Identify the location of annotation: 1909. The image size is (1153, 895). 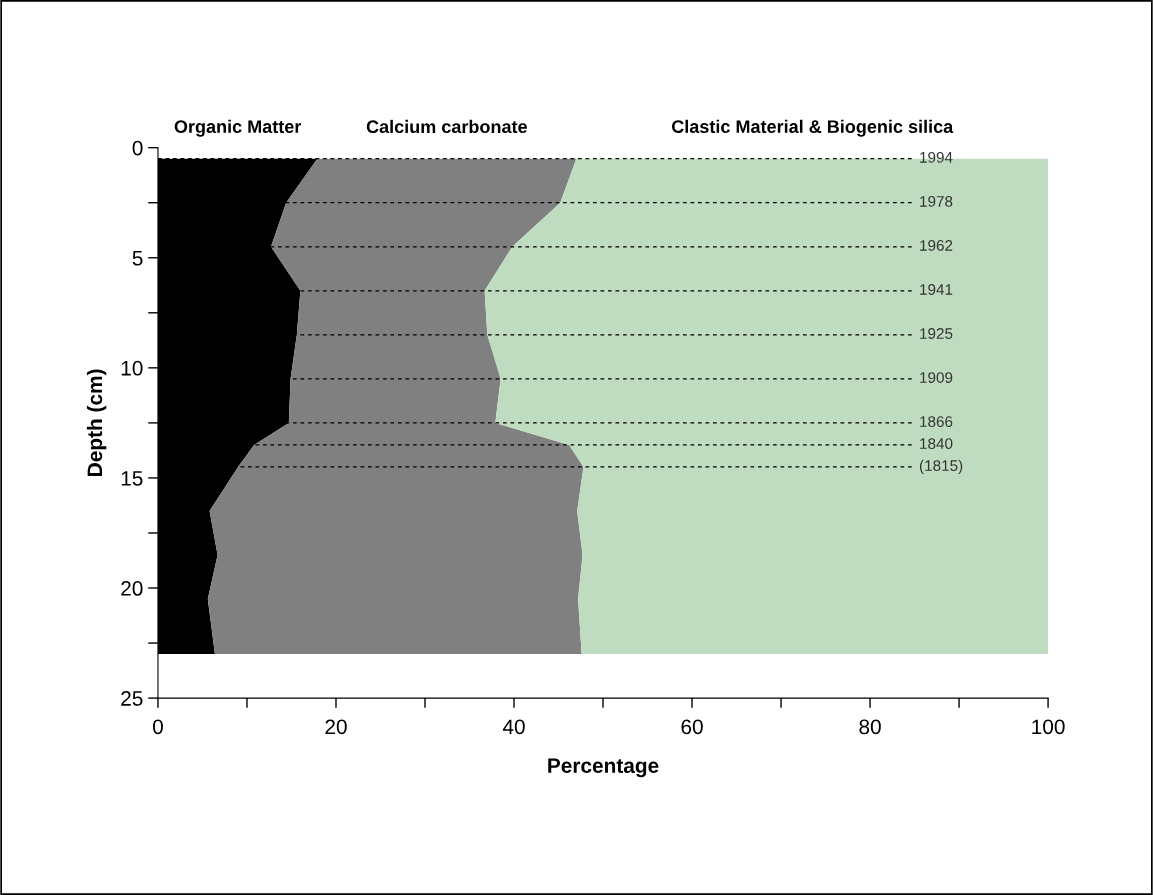
(936, 377).